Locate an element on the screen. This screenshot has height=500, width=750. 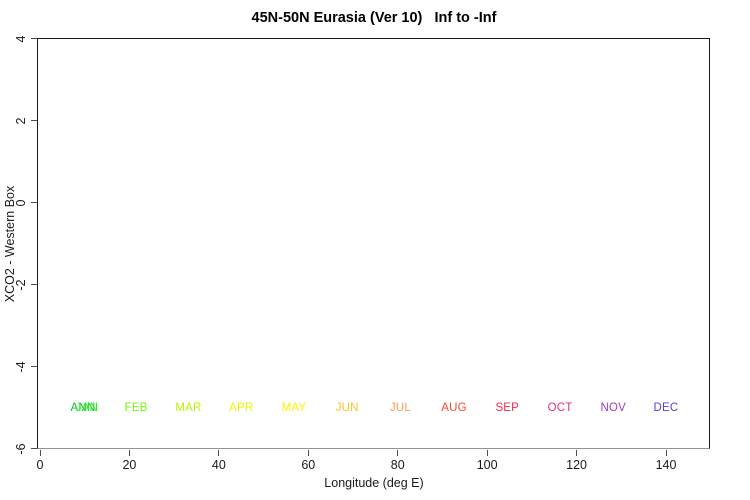
x-axis-label: Longitude (deg E) is located at coordinates (374, 483).